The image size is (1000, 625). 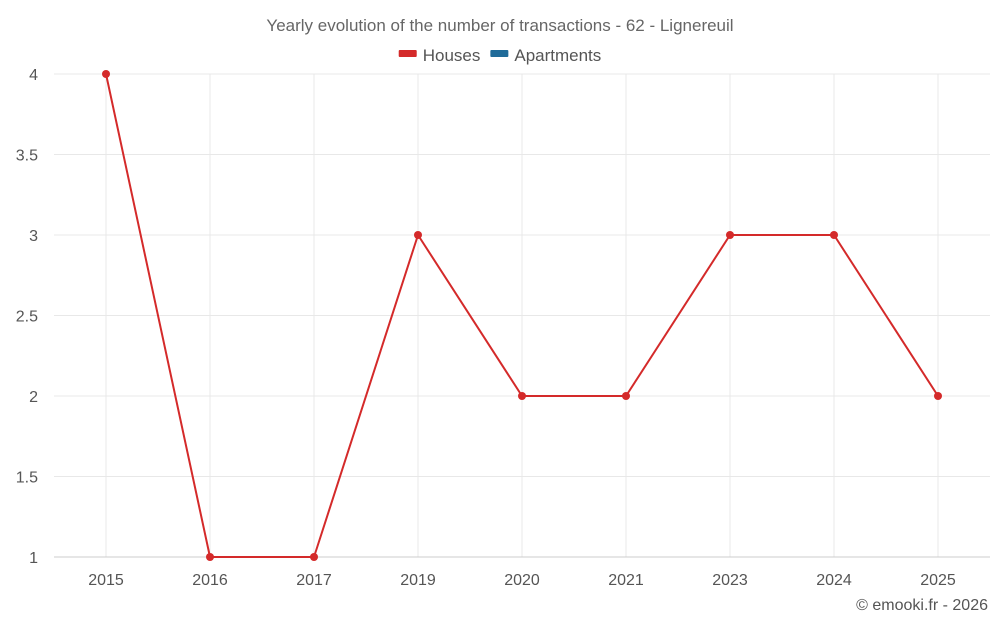 I want to click on x-tick-label: 2021, so click(x=626, y=580).